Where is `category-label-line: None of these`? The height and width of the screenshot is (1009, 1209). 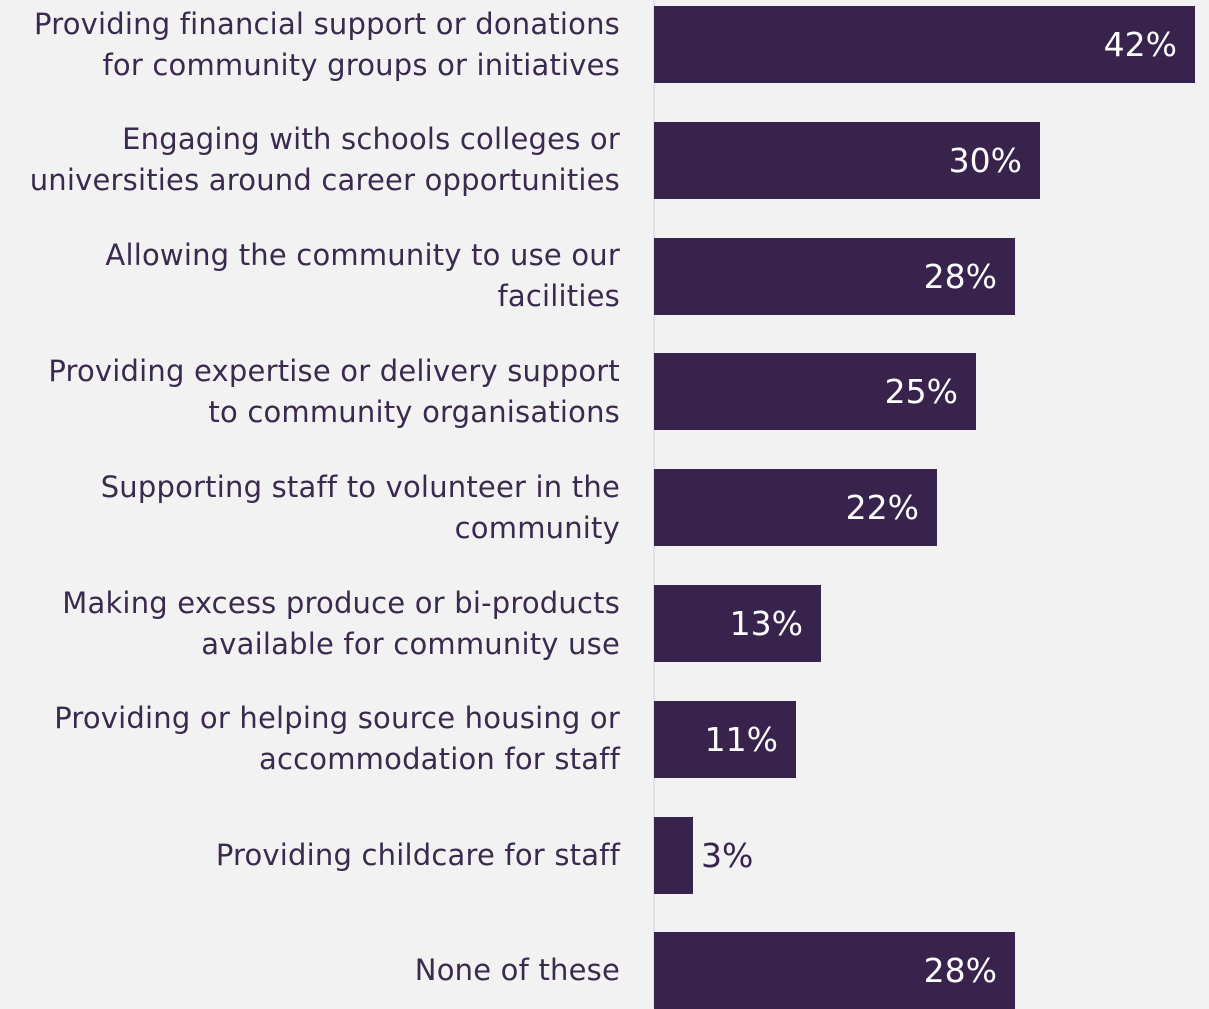
category-label-line: None of these is located at coordinates (517, 970).